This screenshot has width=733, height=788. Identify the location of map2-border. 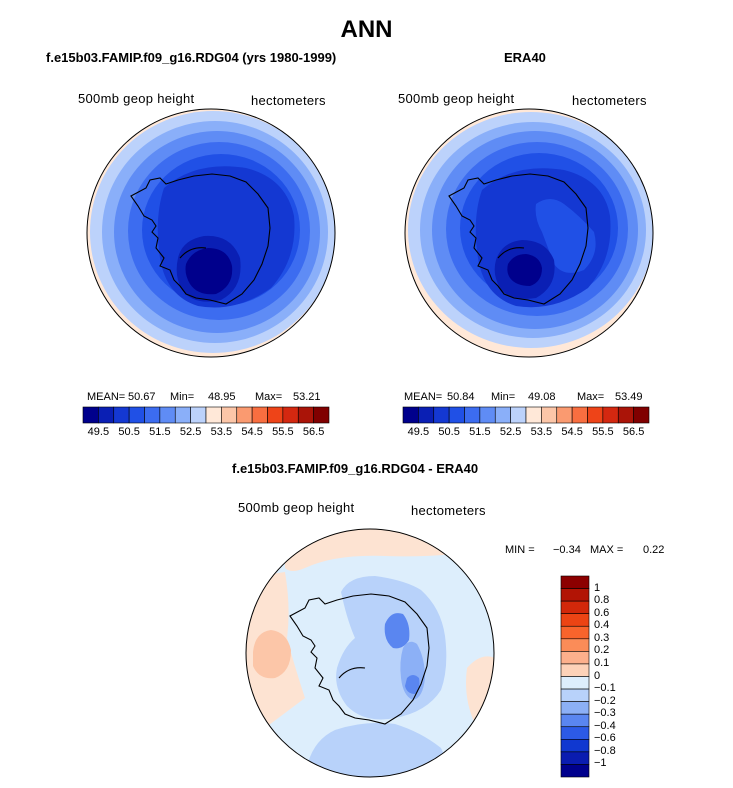
(529, 233).